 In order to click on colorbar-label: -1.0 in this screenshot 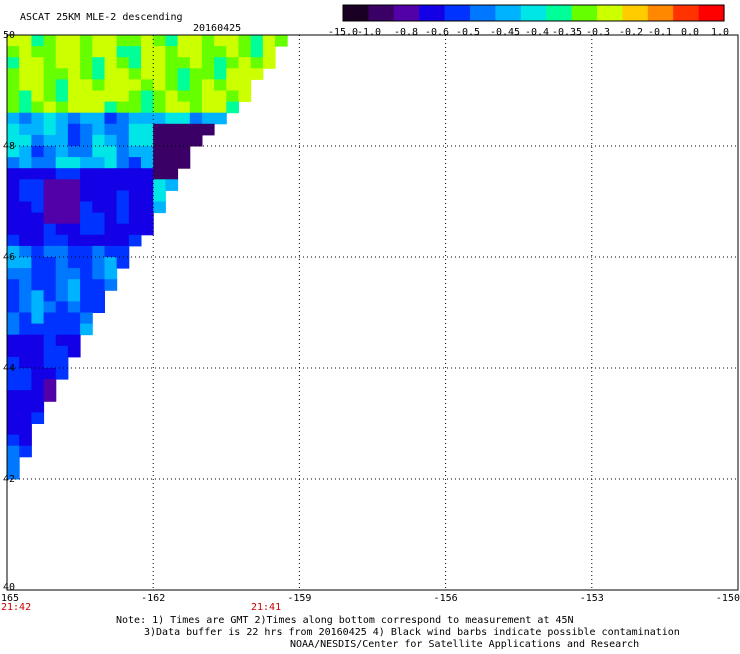, I will do `click(369, 32)`.